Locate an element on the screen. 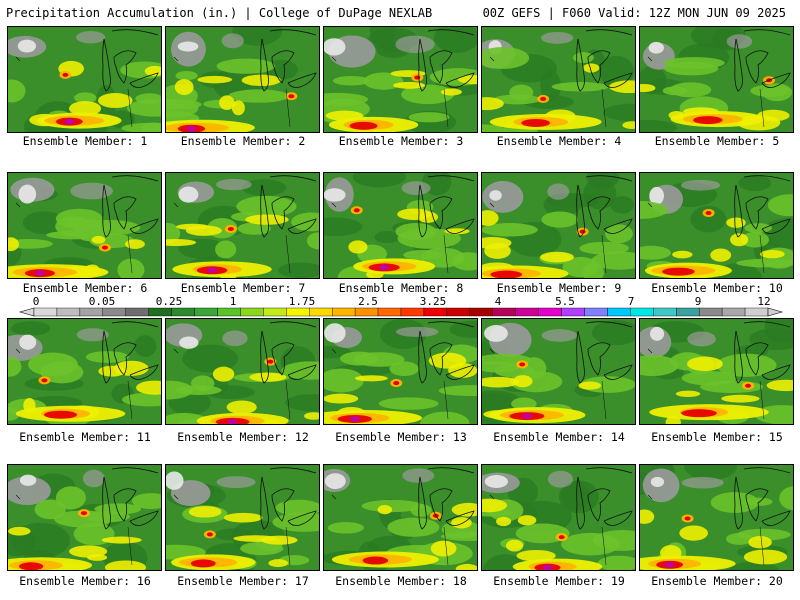 Image resolution: width=800 pixels, height=600 pixels. ensemble-member-label: Ensemble Member: 14 is located at coordinates (559, 437).